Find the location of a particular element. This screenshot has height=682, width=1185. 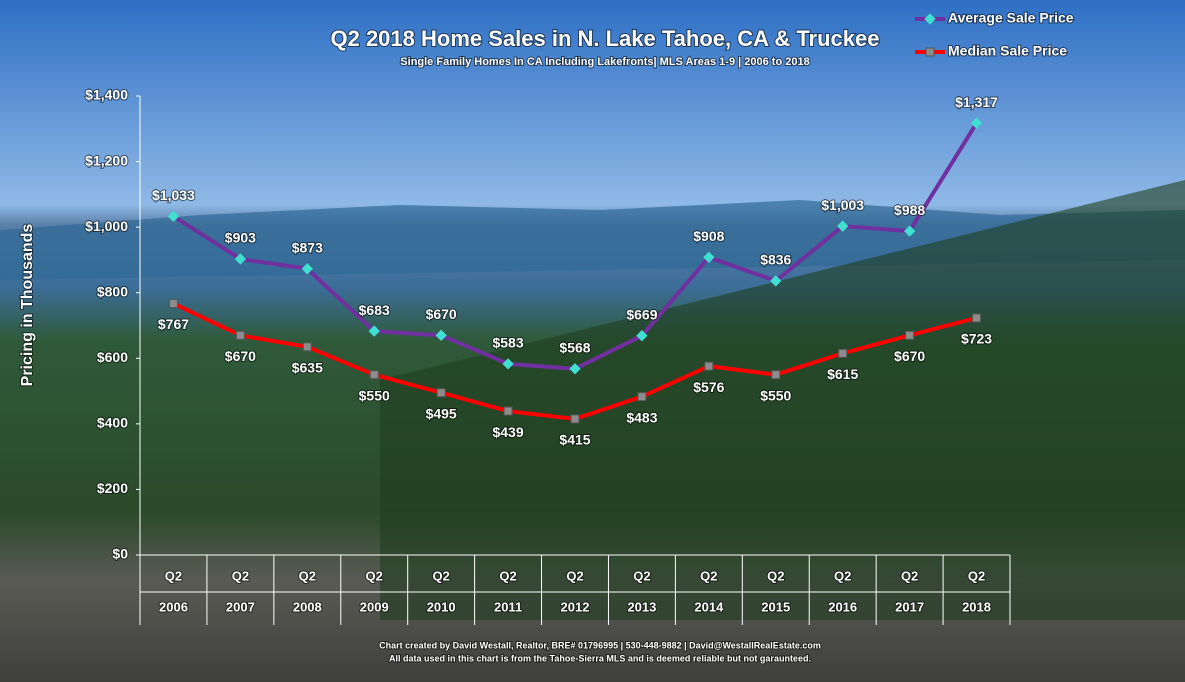

data-label: $908 is located at coordinates (708, 236).